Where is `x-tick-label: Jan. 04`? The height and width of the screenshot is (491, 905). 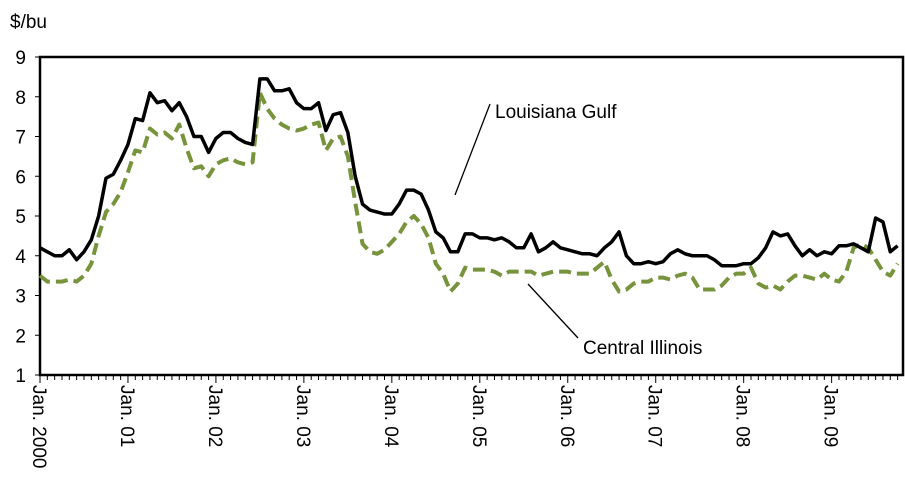 x-tick-label: Jan. 04 is located at coordinates (390, 416).